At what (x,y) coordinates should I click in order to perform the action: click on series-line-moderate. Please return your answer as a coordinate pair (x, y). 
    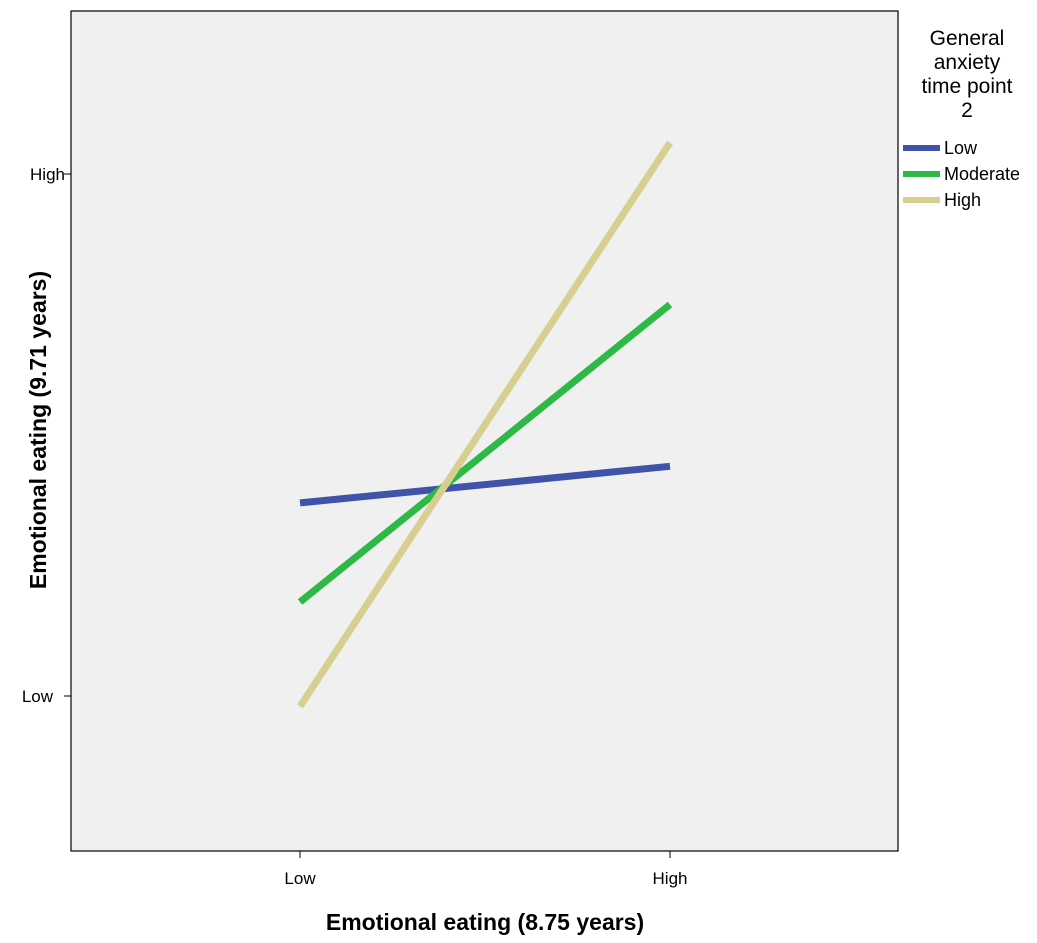
    Looking at the image, I should click on (485, 453).